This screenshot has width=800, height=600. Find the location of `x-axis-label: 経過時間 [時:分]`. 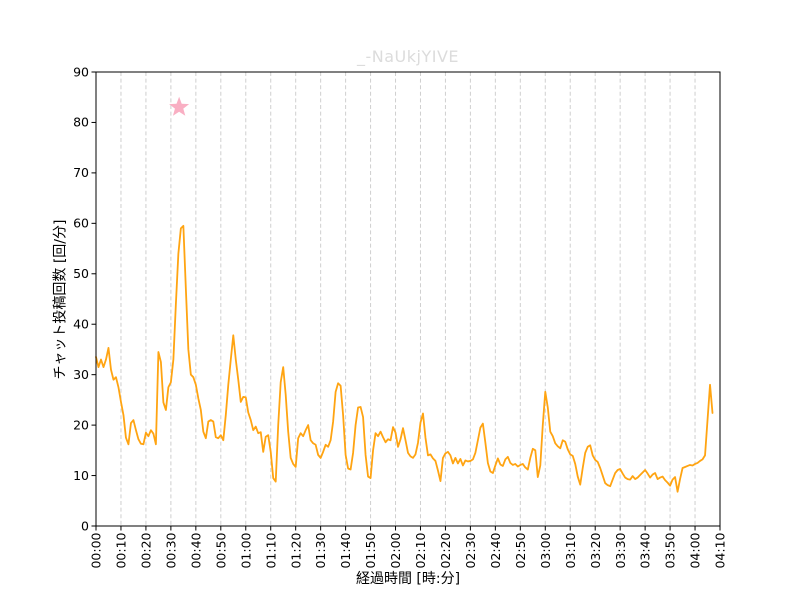

x-axis-label: 経過時間 [時:分] is located at coordinates (408, 579).